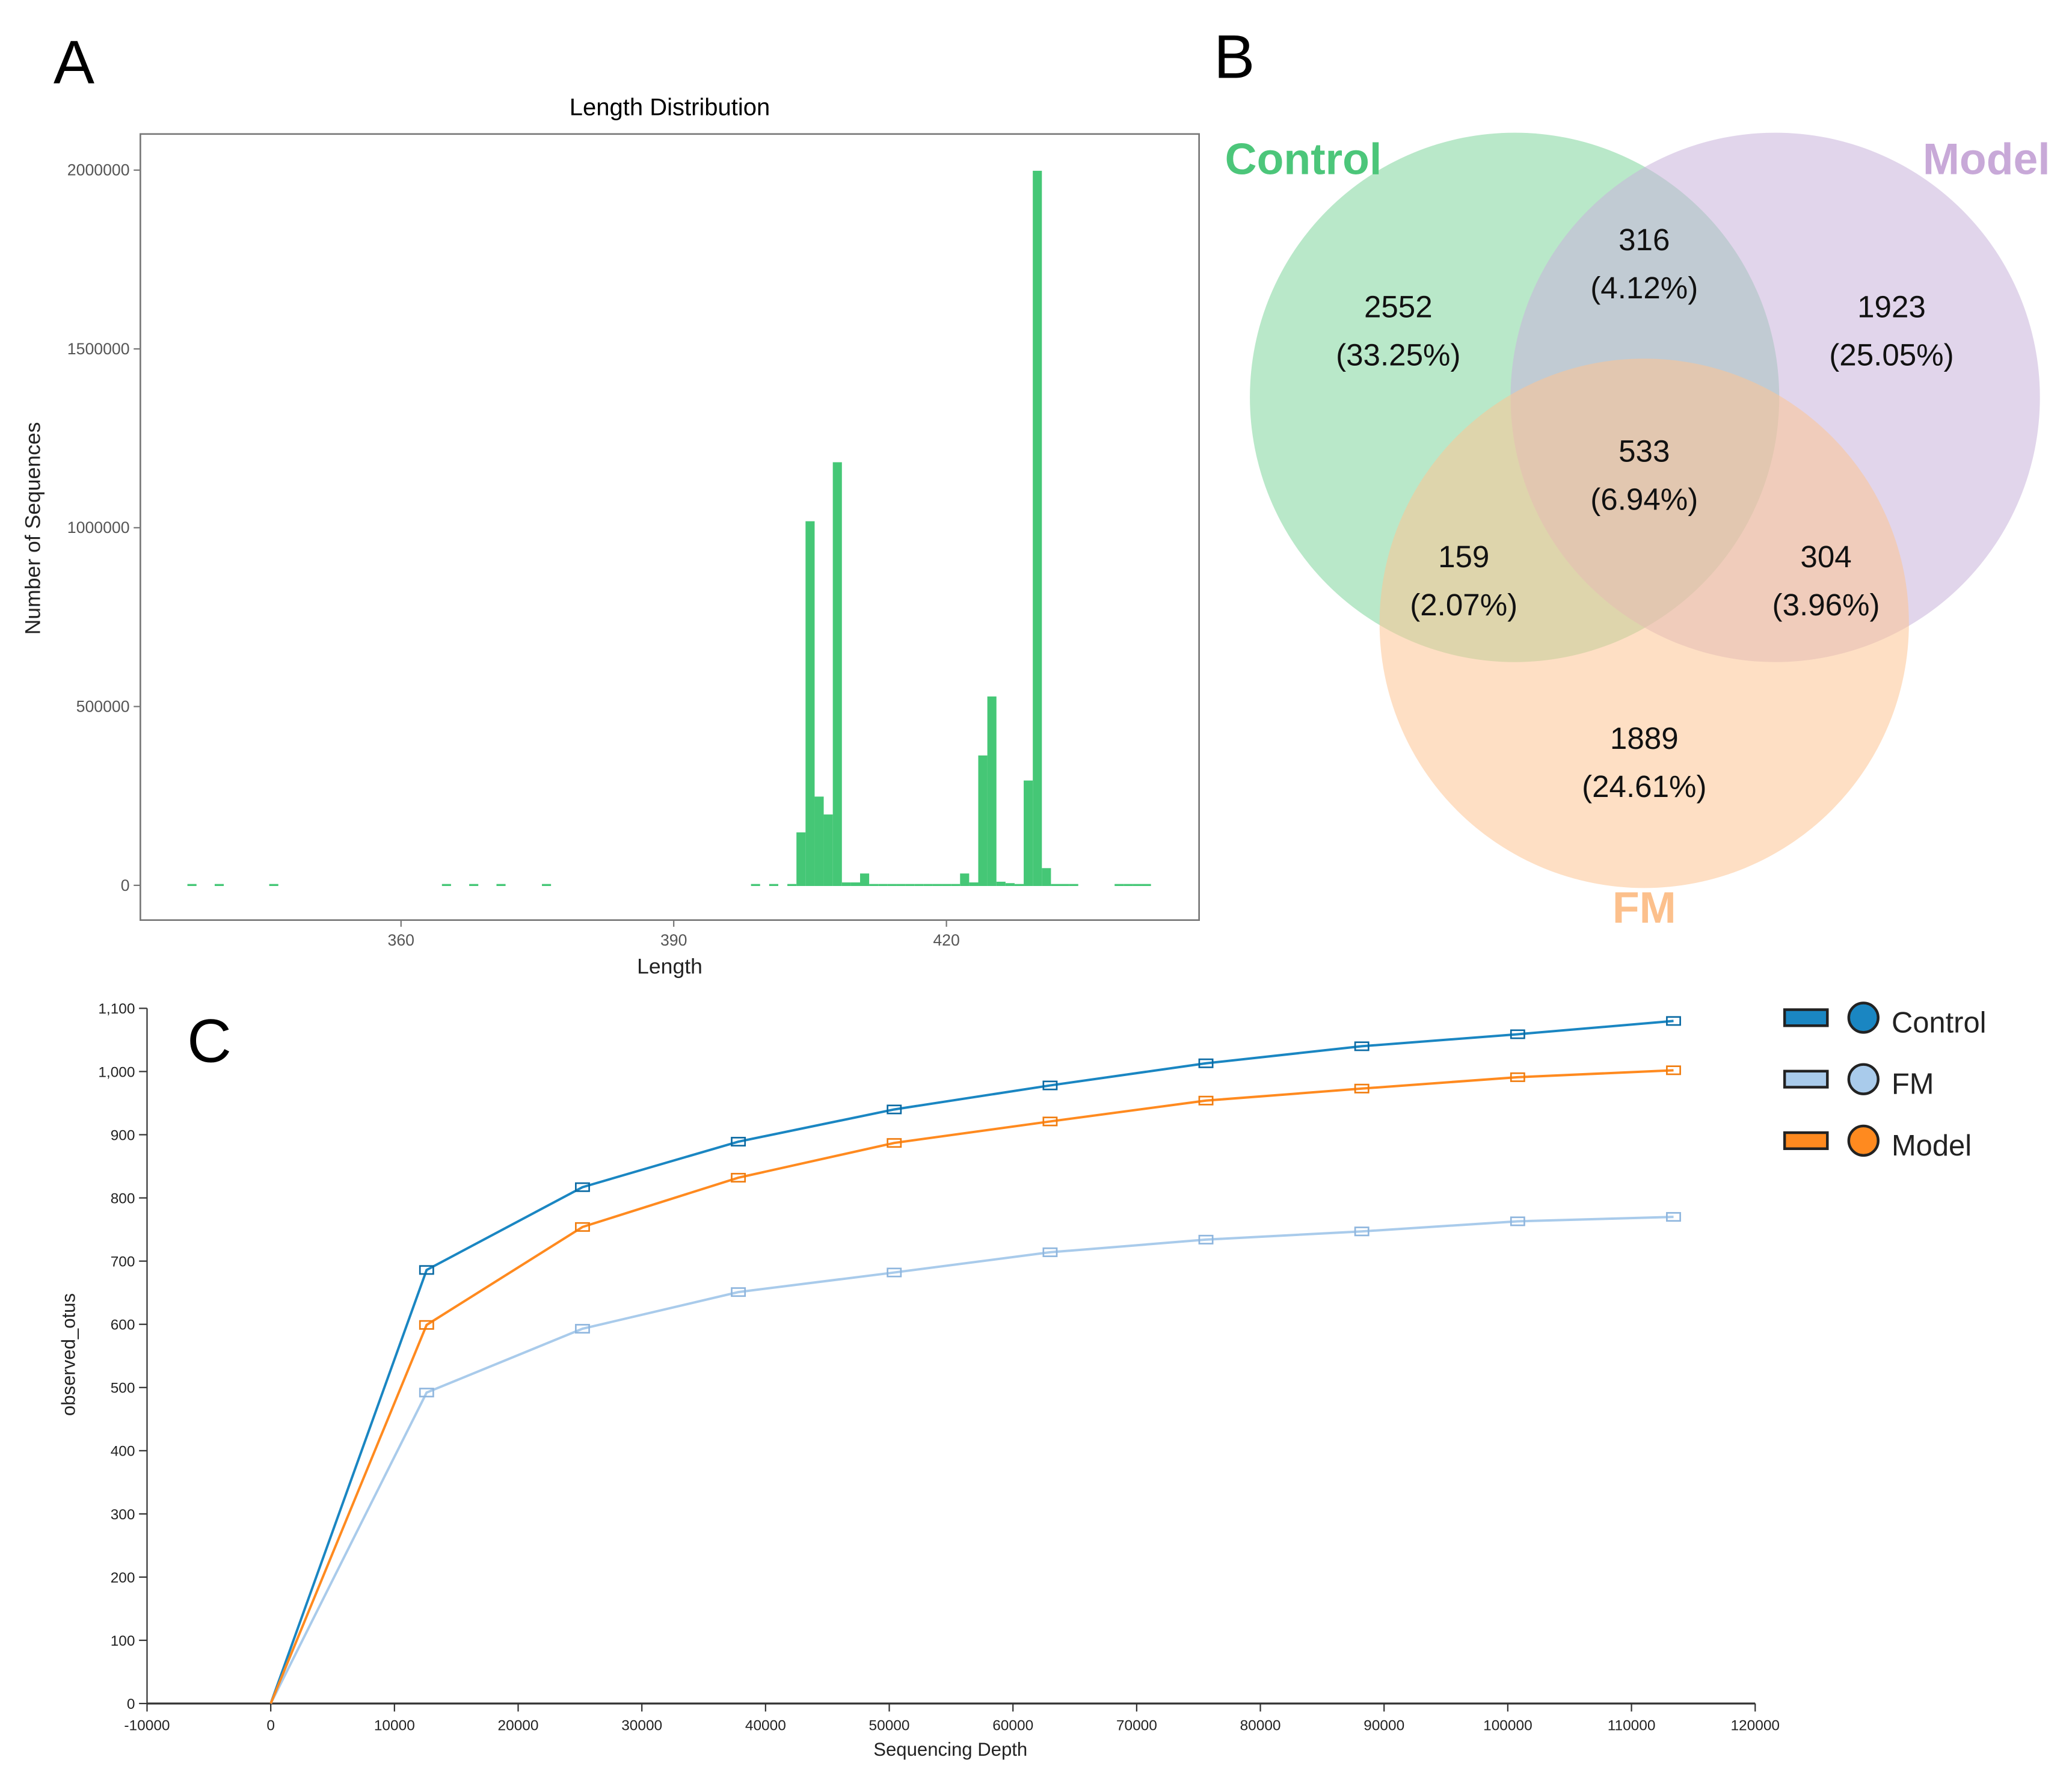 The height and width of the screenshot is (1772, 2072). I want to click on venn-region-percent: (25.05%), so click(1891, 354).